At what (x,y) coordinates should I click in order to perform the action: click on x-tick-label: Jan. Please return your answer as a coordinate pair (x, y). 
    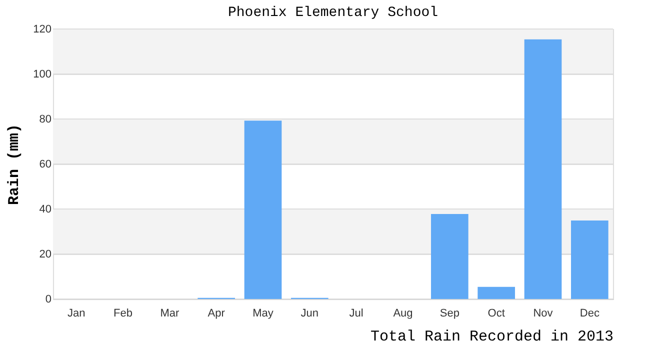
    Looking at the image, I should click on (76, 314).